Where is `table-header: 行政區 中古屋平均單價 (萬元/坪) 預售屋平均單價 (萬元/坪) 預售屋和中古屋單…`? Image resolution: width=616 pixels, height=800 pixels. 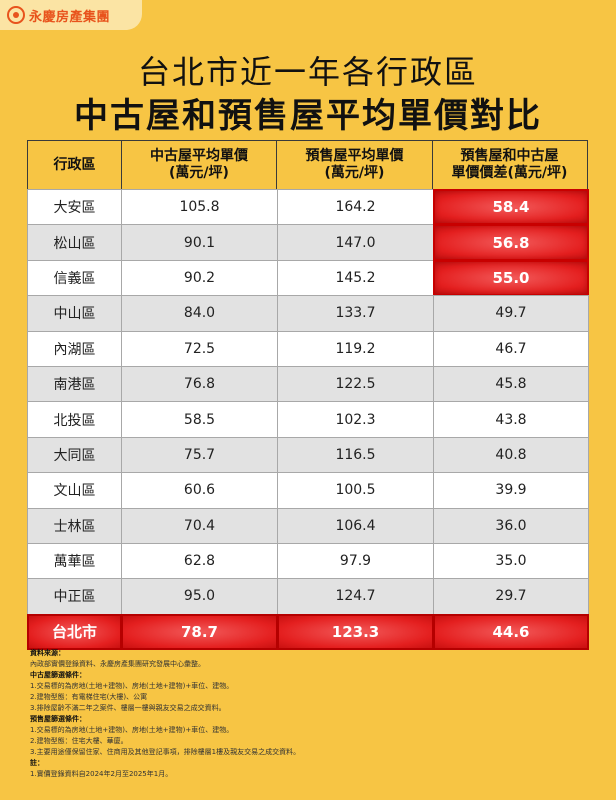
table-header: 行政區 中古屋平均單價 (萬元/坪) 預售屋平均單價 (萬元/坪) 預售屋和中古屋單… is located at coordinates (308, 165).